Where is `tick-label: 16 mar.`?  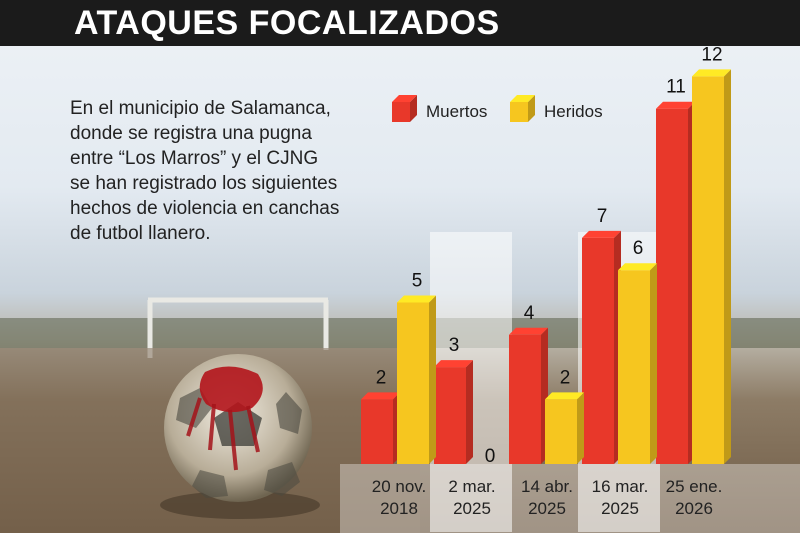 tick-label: 16 mar. is located at coordinates (620, 486).